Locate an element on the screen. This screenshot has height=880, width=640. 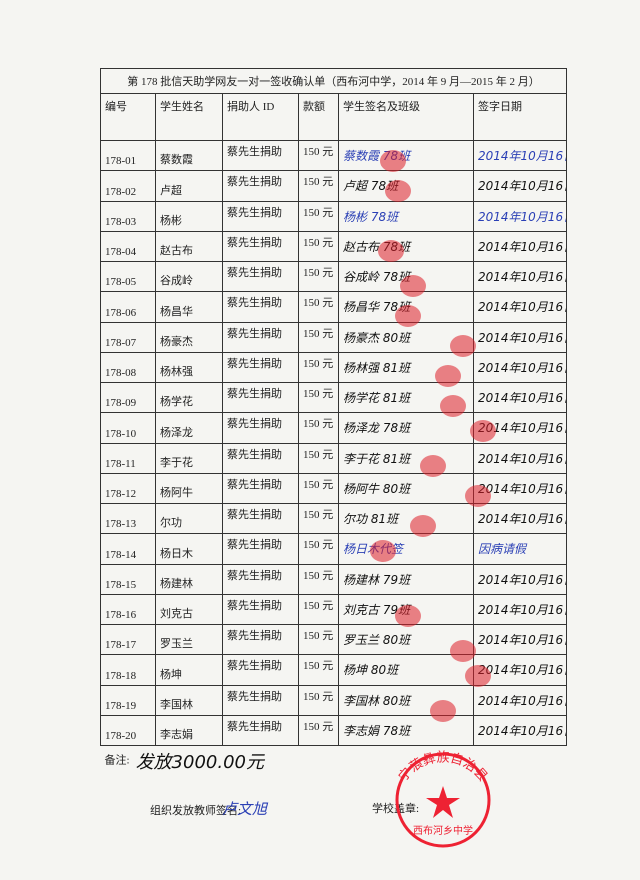
handwritten-cell: 杨日木代签 is located at coordinates (406, 549).